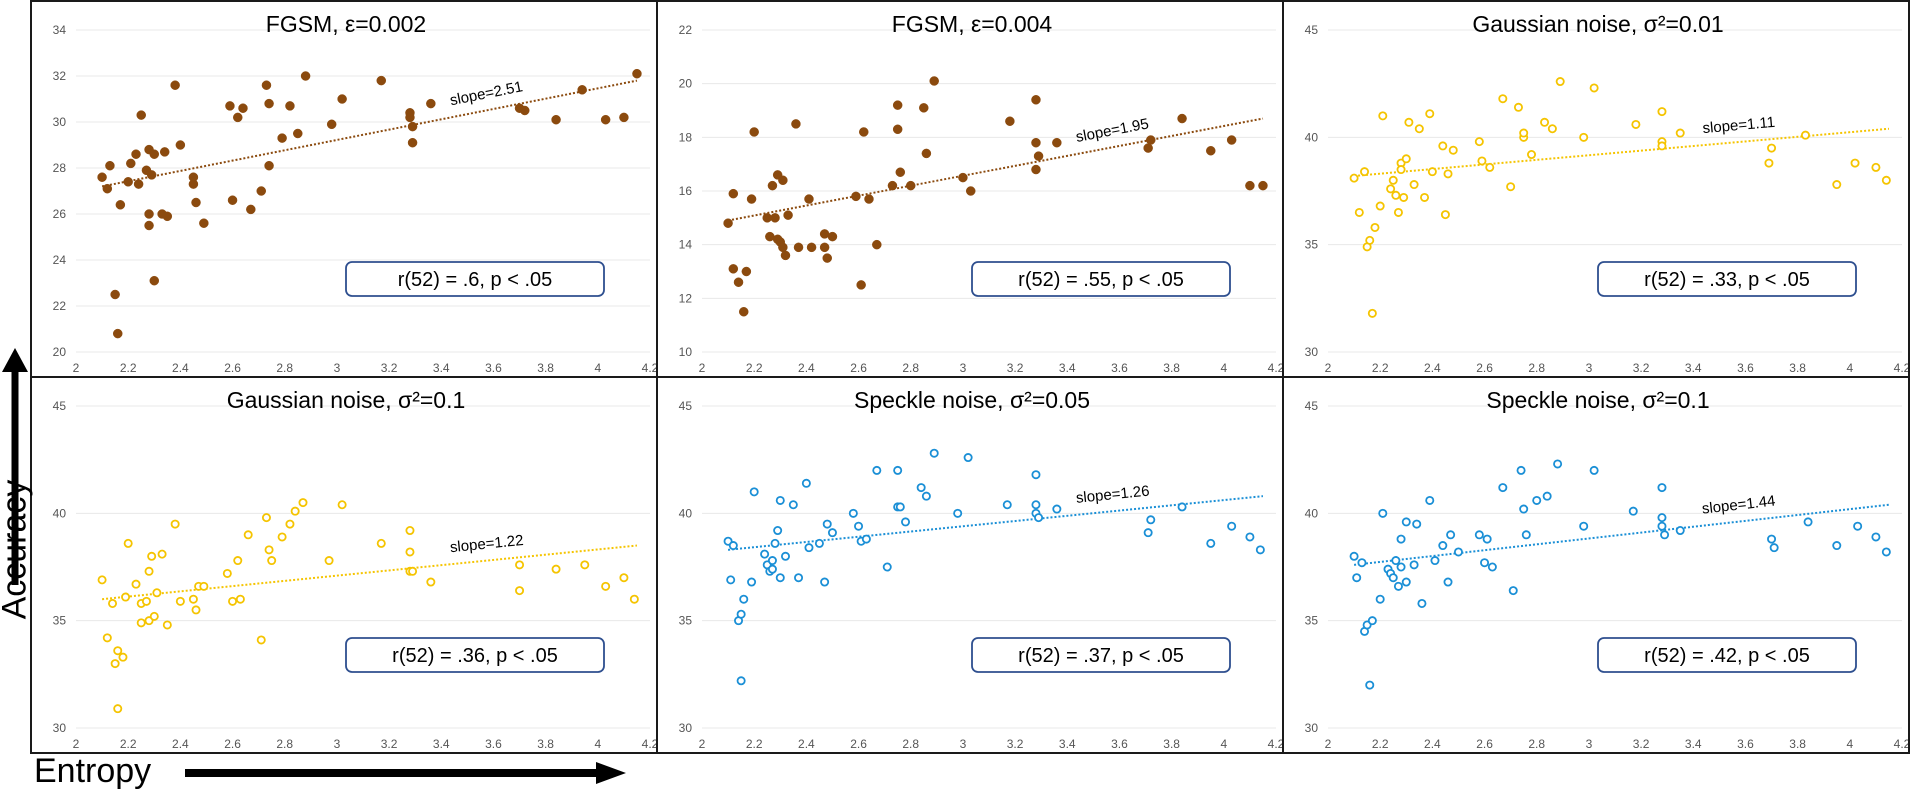 This screenshot has width=1920, height=796. What do you see at coordinates (1727, 280) in the screenshot?
I see `stats-label: r(52) = .33, p < .05` at bounding box center [1727, 280].